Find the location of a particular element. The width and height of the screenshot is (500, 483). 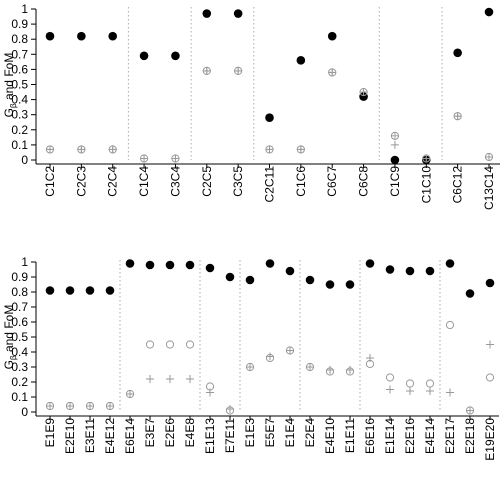

x-tick-label: E4E12 is located at coordinates (110, 436).